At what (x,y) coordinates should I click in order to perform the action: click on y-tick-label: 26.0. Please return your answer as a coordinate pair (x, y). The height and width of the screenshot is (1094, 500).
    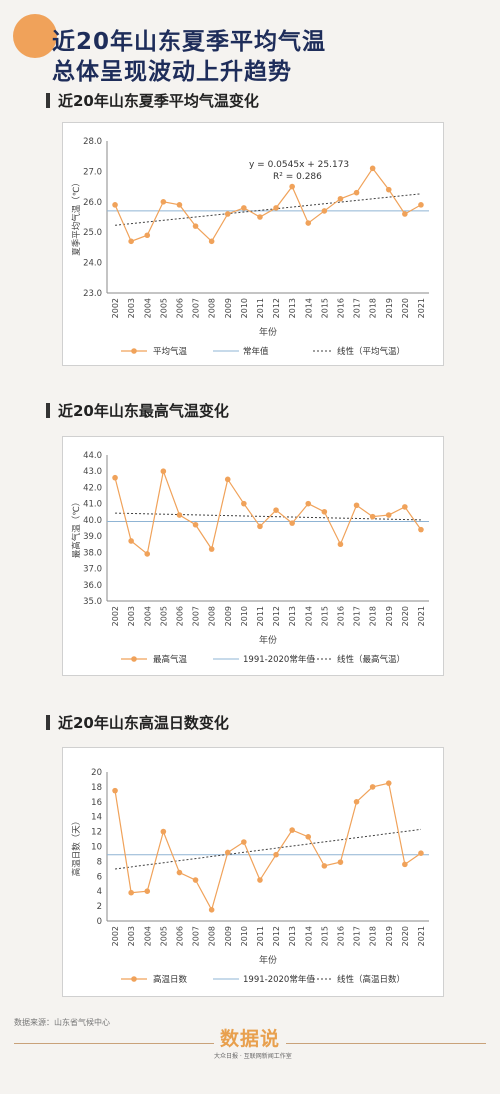
    Looking at the image, I should click on (92, 203).